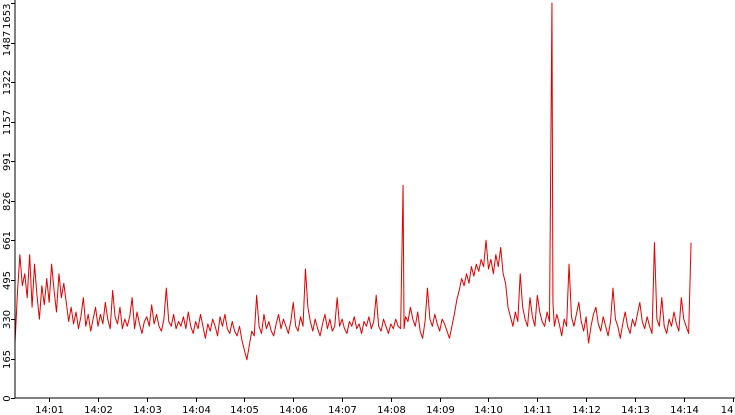 This screenshot has height=415, width=735. What do you see at coordinates (49, 410) in the screenshot?
I see `x-tick-label-0: 14:01` at bounding box center [49, 410].